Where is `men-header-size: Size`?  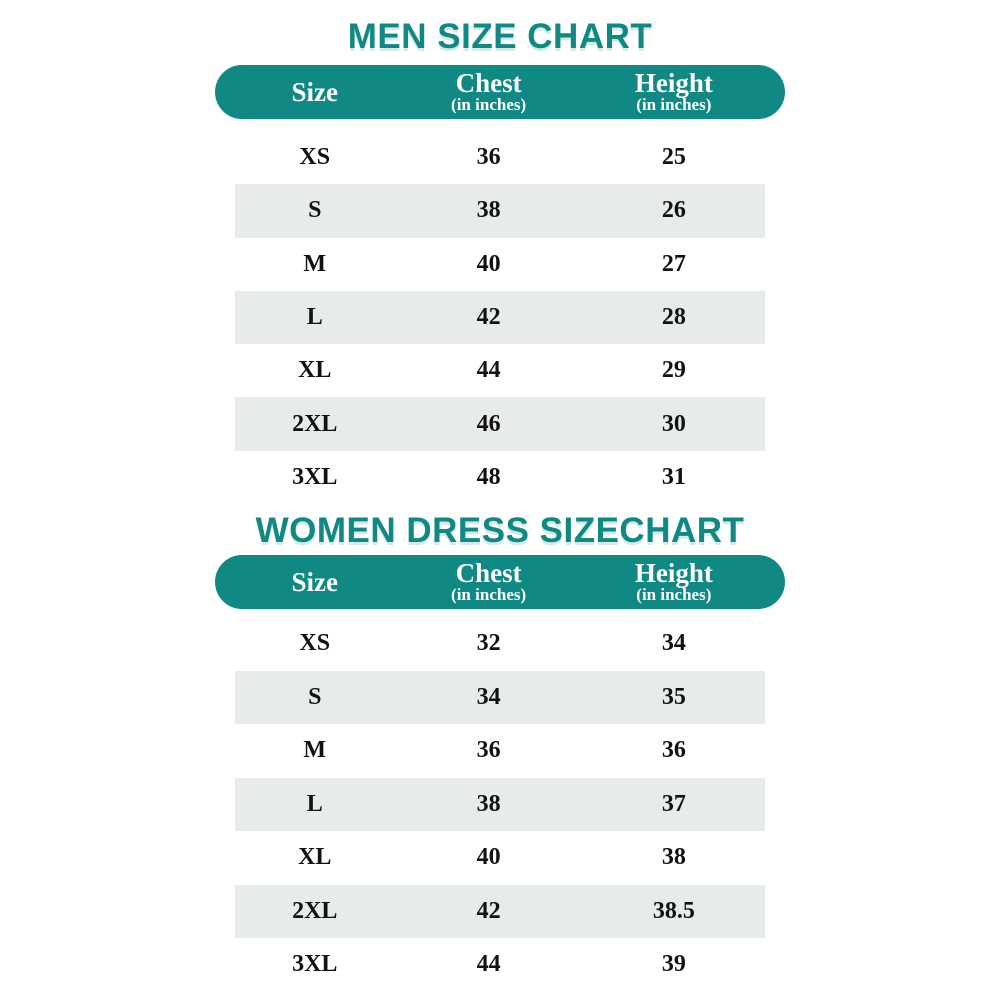 men-header-size: Size is located at coordinates (315, 92).